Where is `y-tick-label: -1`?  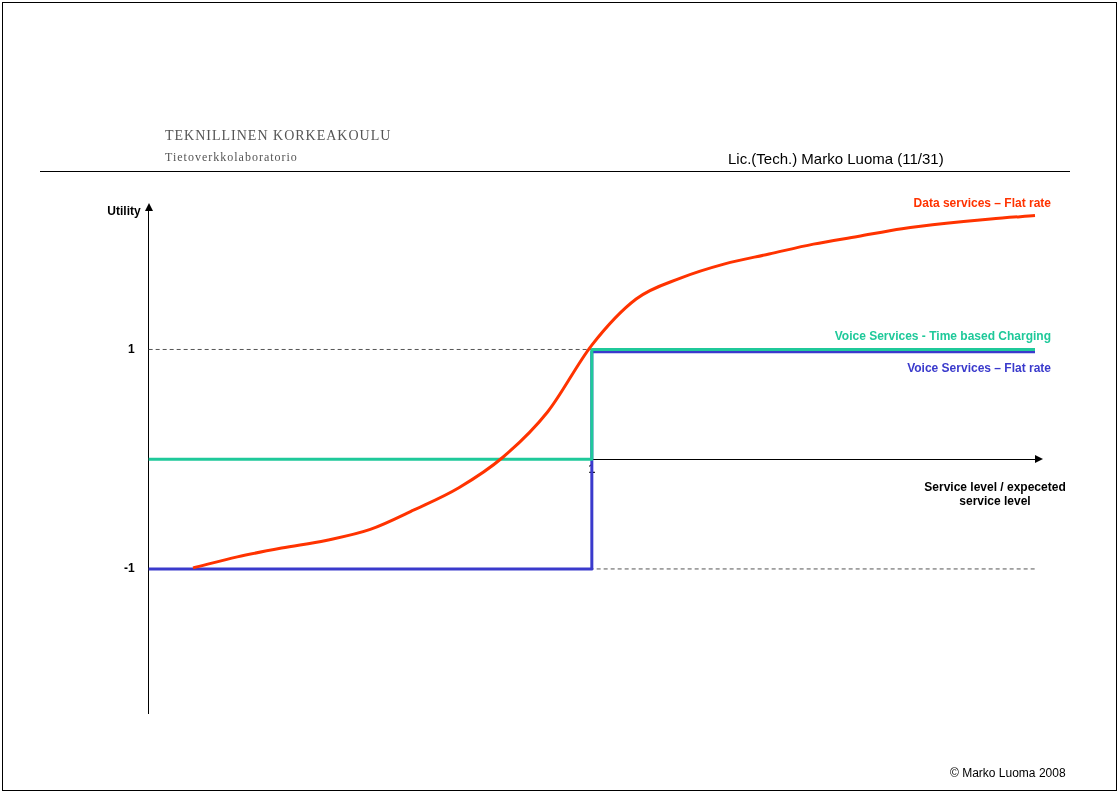 y-tick-label: -1 is located at coordinates (129, 568).